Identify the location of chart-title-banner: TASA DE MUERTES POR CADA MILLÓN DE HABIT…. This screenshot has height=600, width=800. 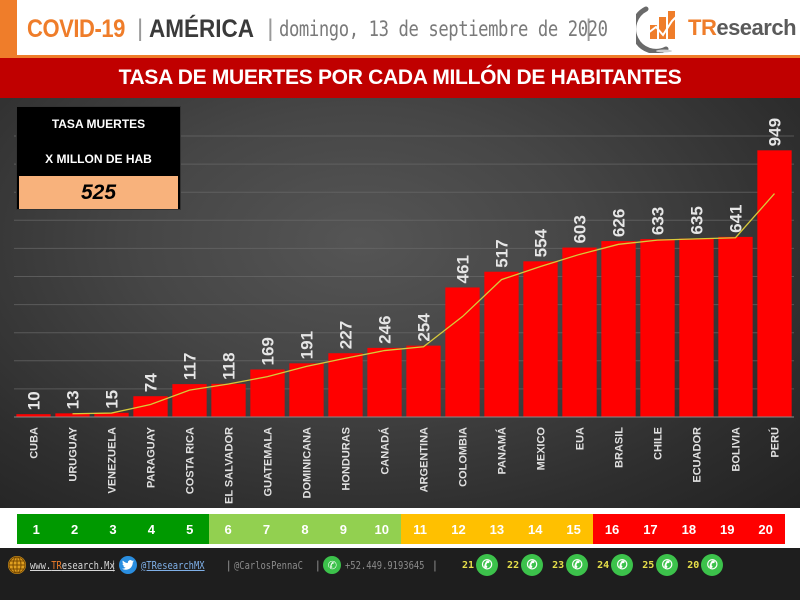
(400, 78).